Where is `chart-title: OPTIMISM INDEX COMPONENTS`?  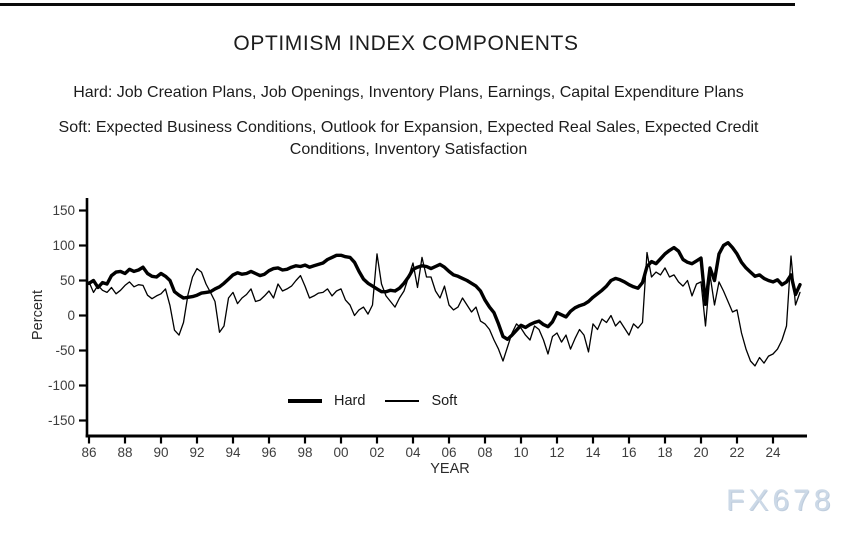 chart-title: OPTIMISM INDEX COMPONENTS is located at coordinates (406, 43).